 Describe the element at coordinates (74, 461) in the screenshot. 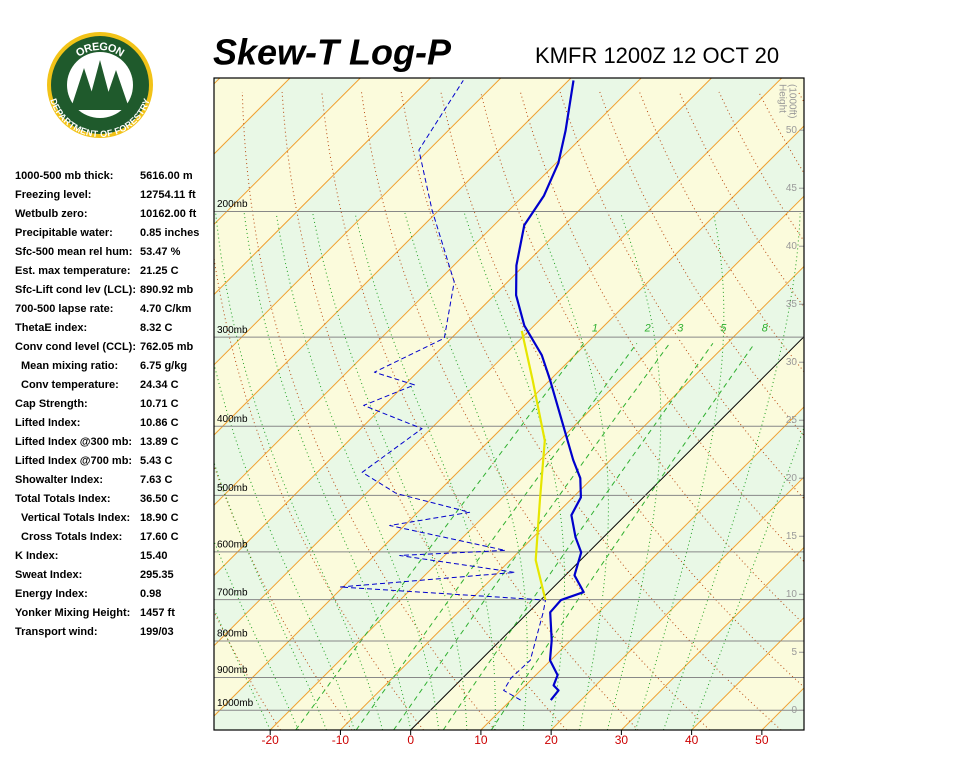

I see `index-label: Lifted Index @700 mb:` at that location.